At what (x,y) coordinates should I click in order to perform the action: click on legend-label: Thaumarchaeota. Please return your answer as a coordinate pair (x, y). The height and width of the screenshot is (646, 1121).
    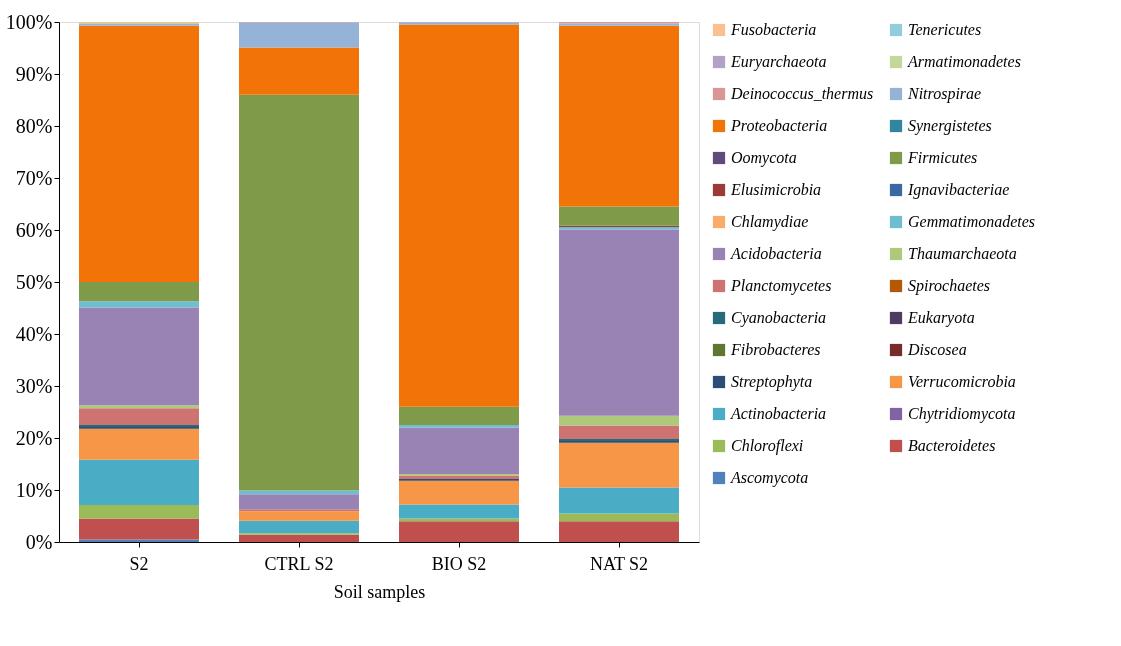
    Looking at the image, I should click on (962, 253).